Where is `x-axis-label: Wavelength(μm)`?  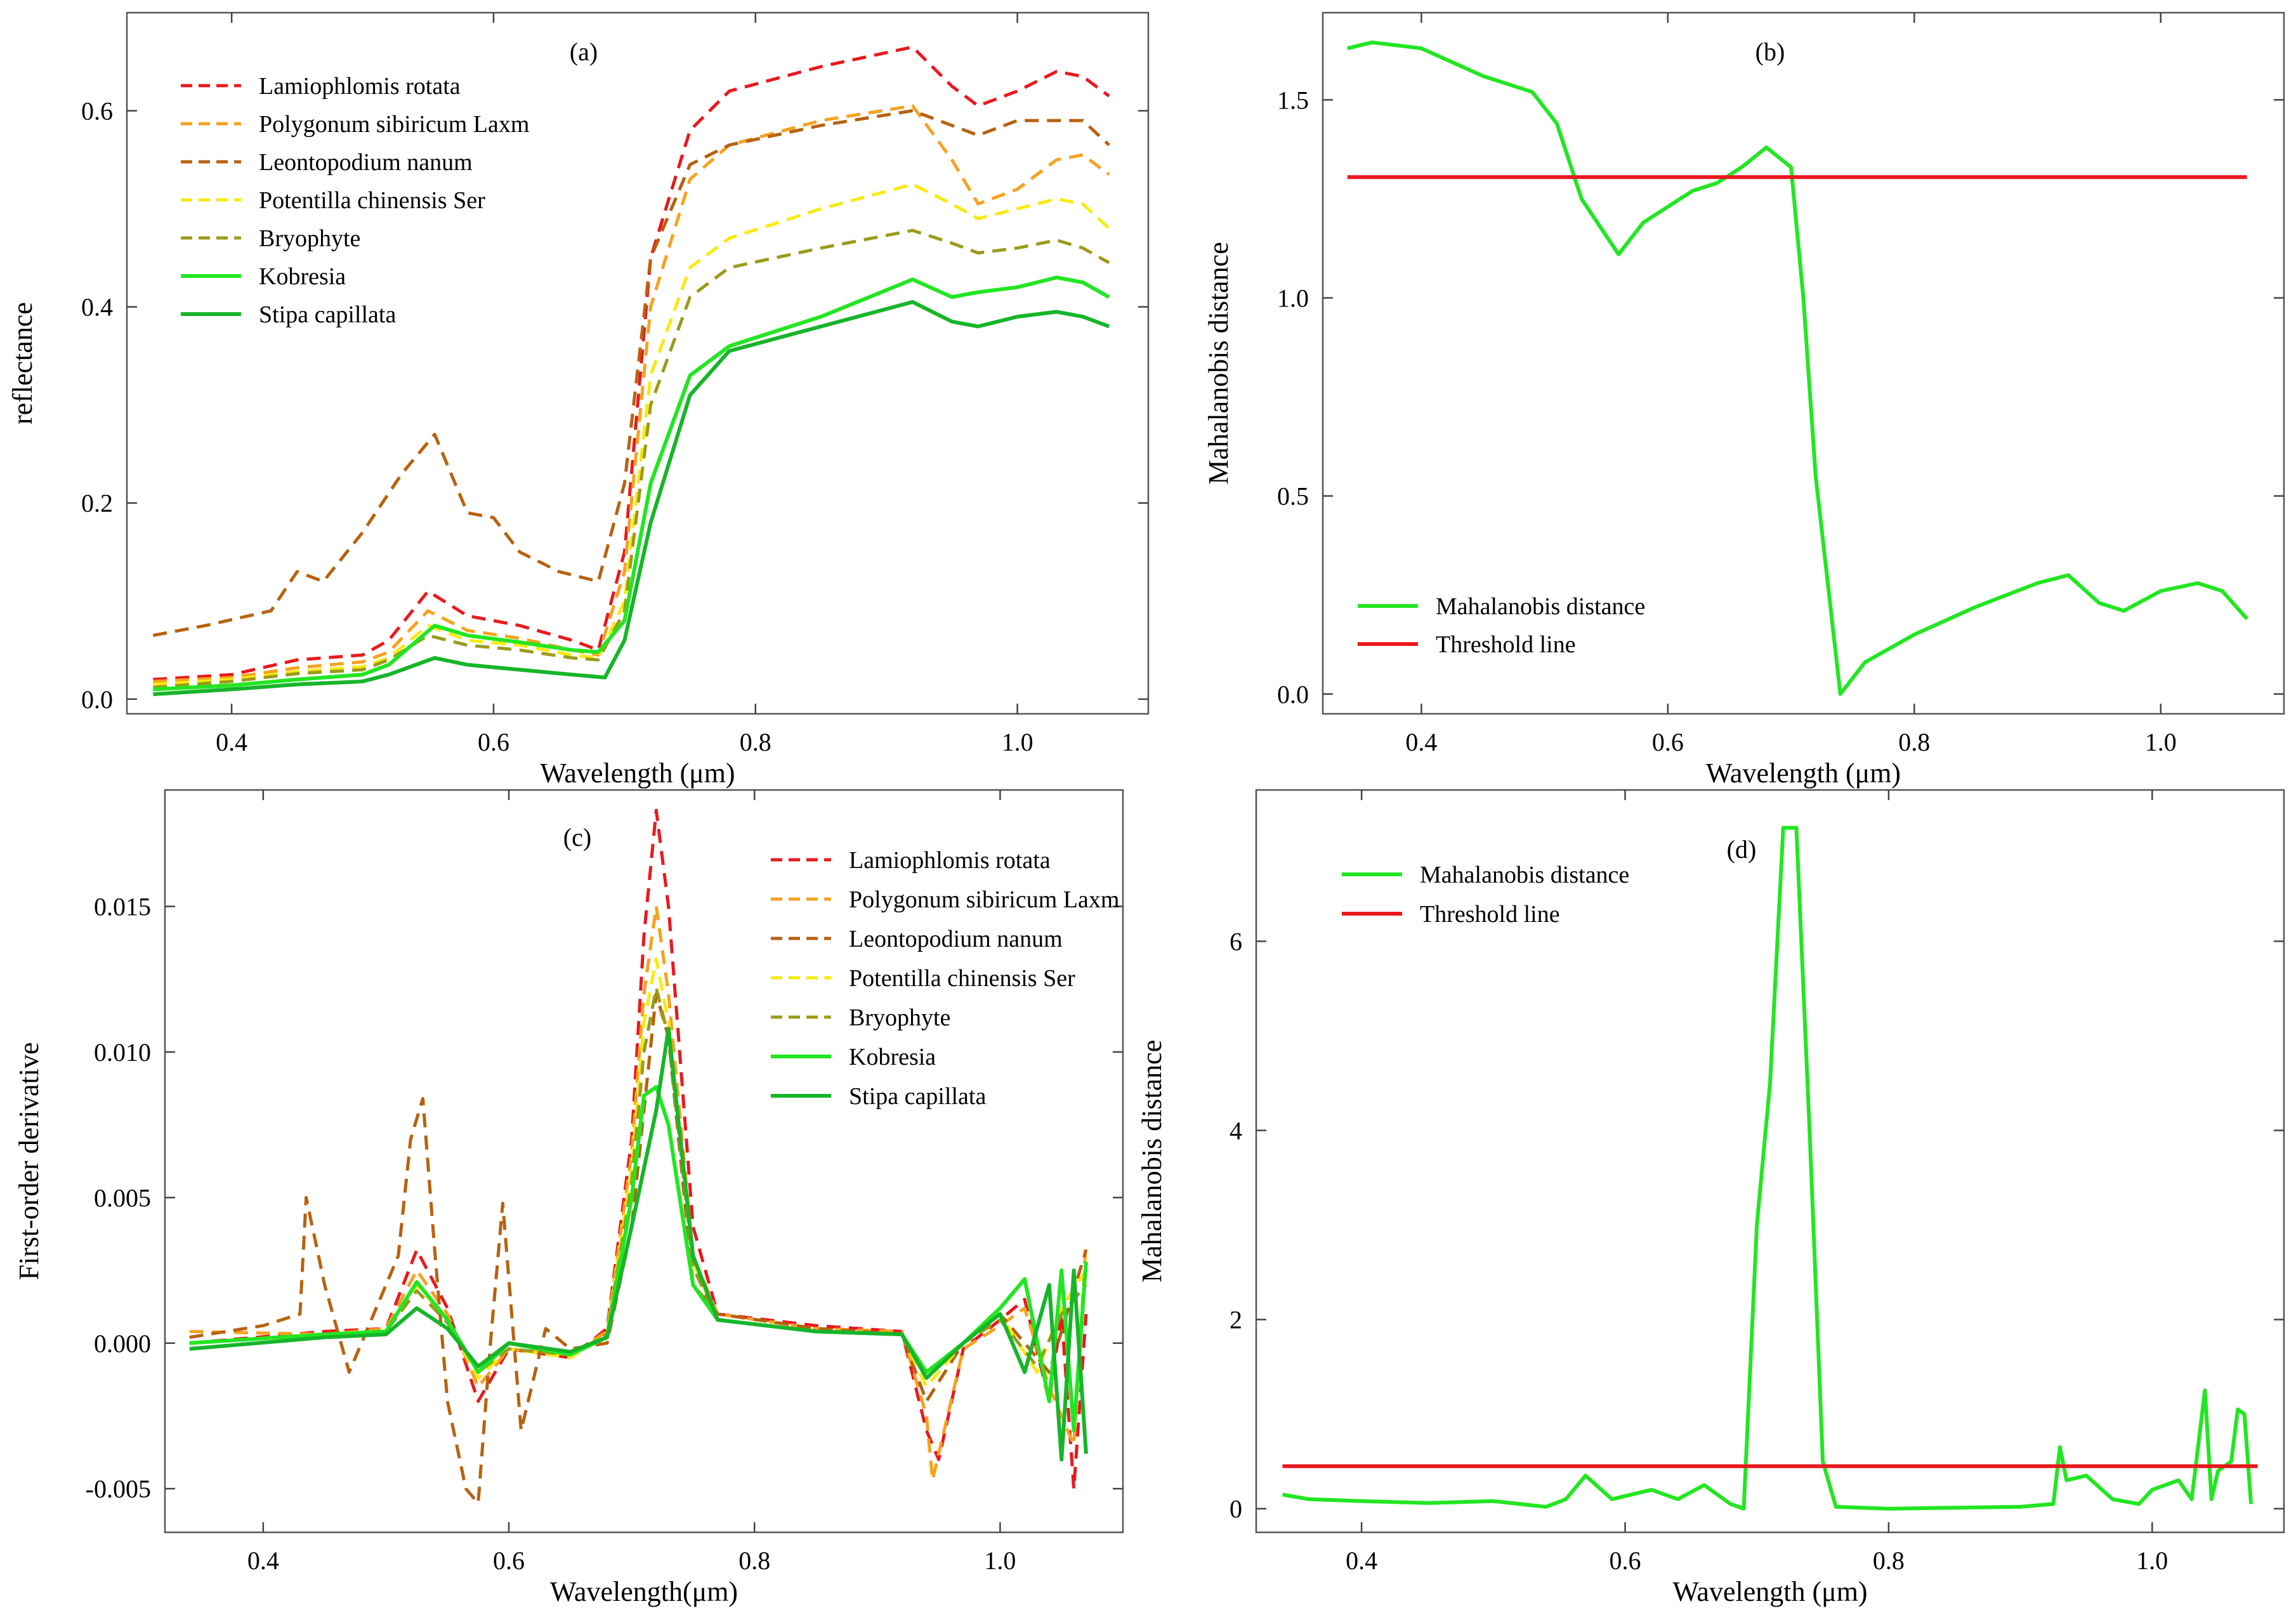
x-axis-label: Wavelength(μm) is located at coordinates (644, 1591).